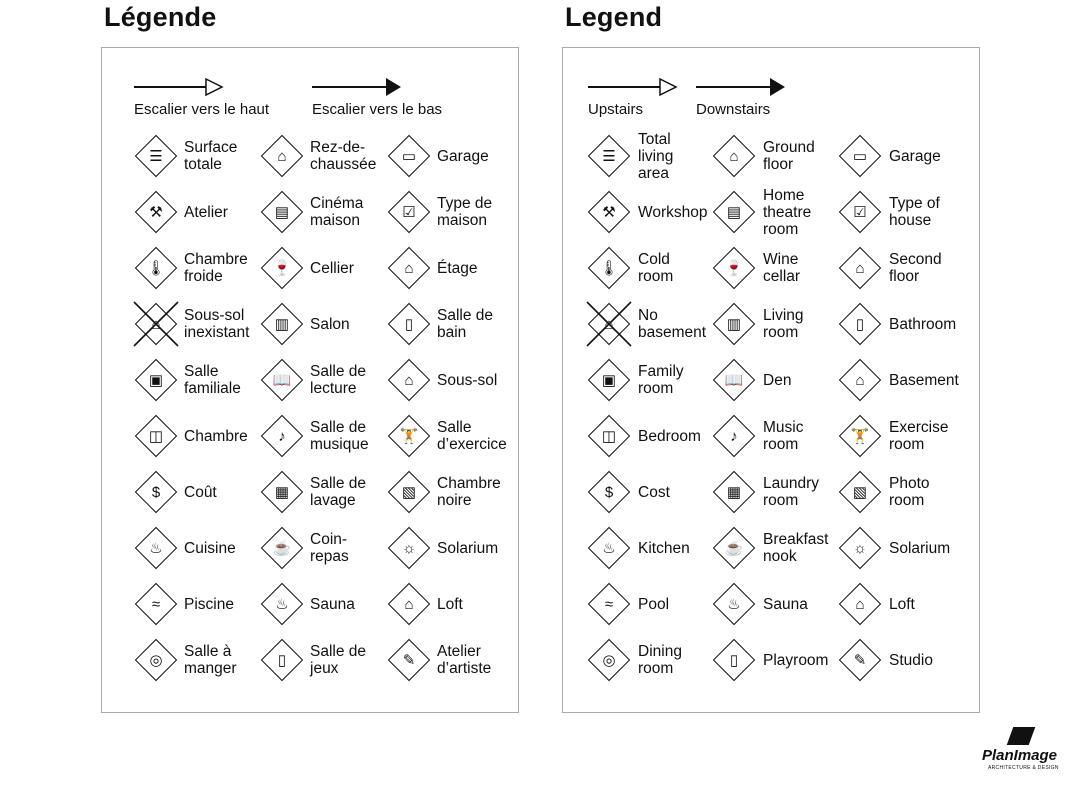 Image resolution: width=1080 pixels, height=785 pixels. I want to click on stairs-down-label: Downstairs, so click(733, 109).